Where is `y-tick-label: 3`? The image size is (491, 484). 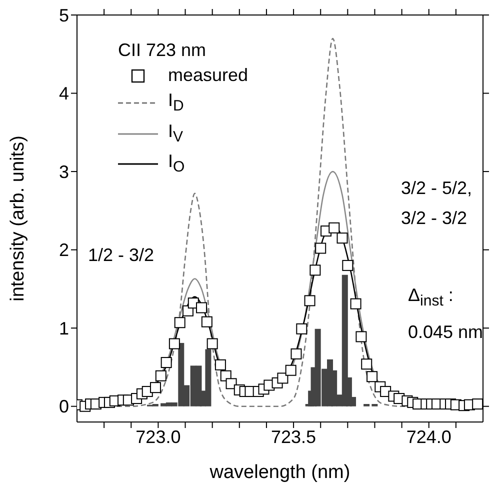 y-tick-label: 3 is located at coordinates (63, 172).